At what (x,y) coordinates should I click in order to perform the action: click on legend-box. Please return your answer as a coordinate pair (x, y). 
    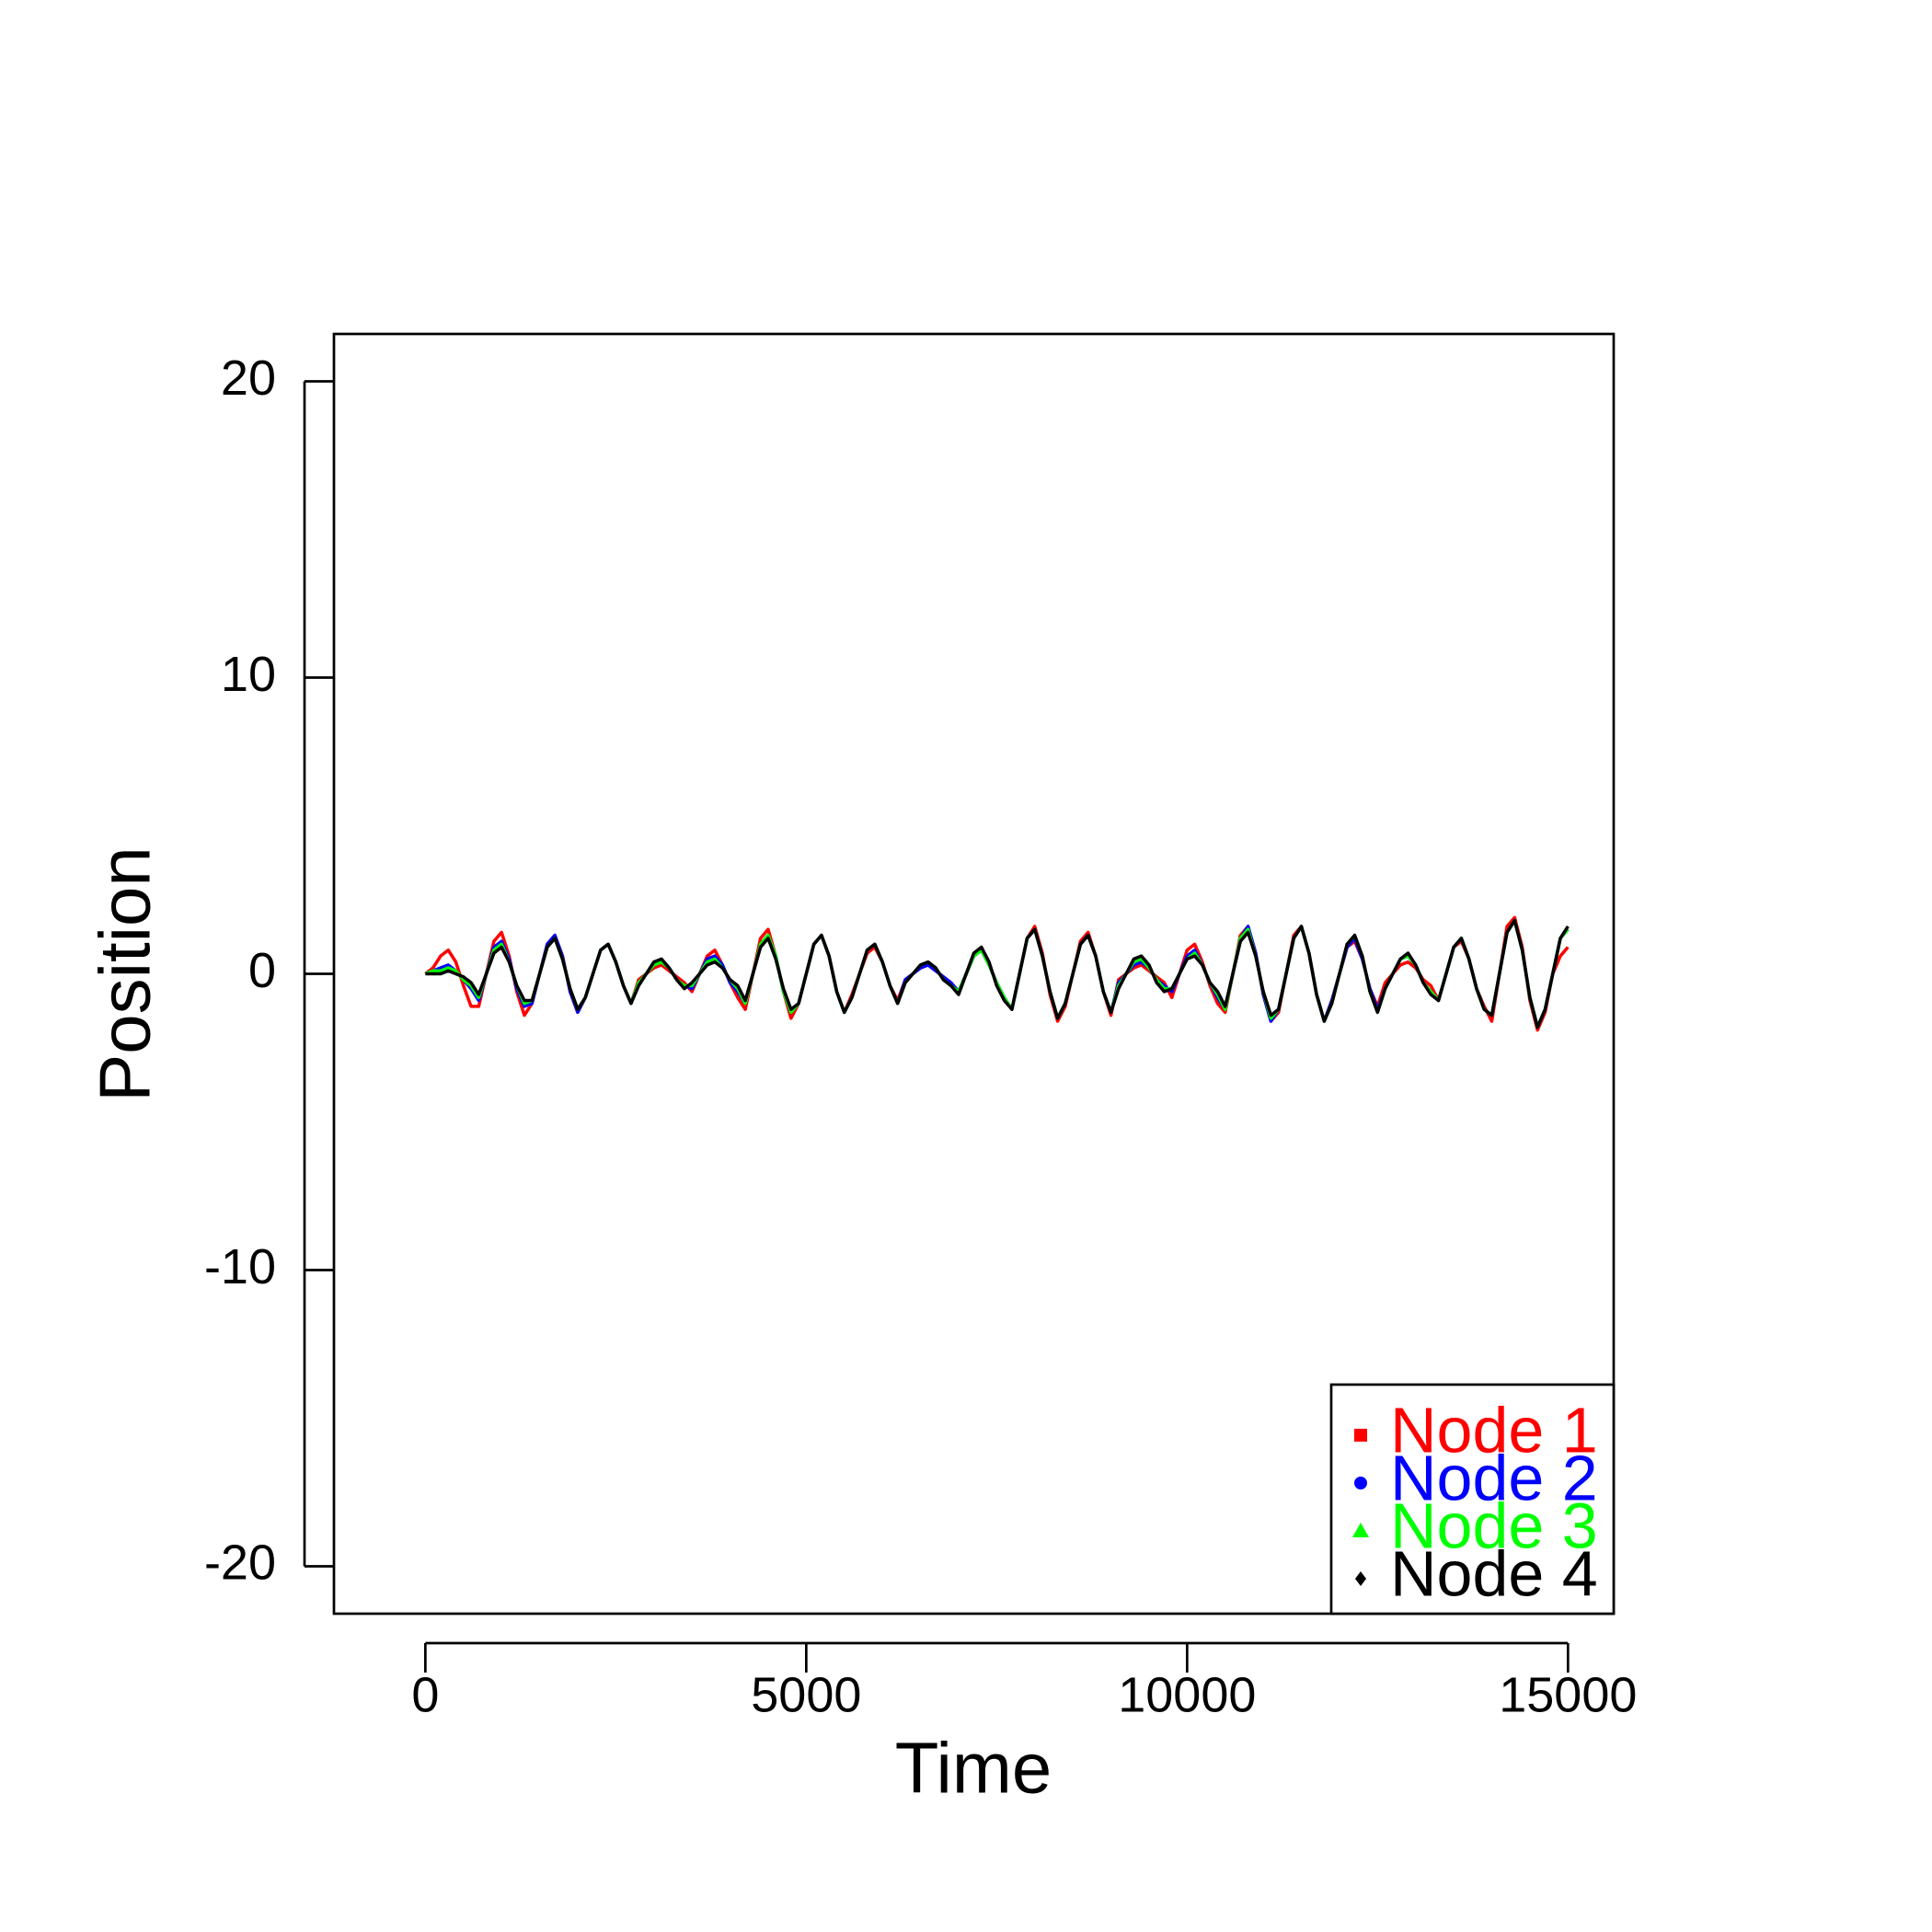
    Looking at the image, I should click on (1472, 1499).